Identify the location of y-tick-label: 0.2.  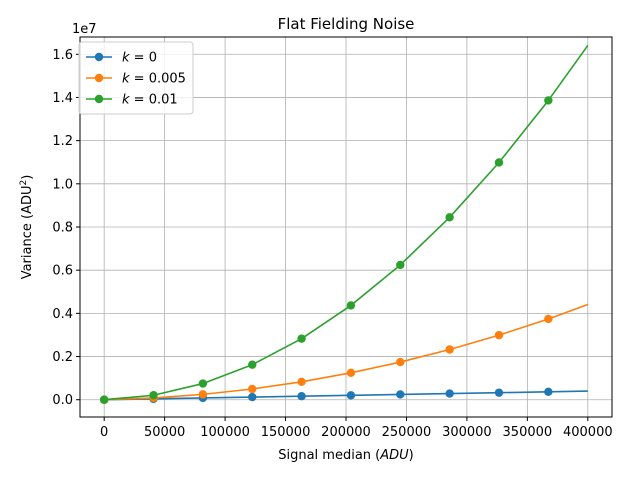
(62, 357).